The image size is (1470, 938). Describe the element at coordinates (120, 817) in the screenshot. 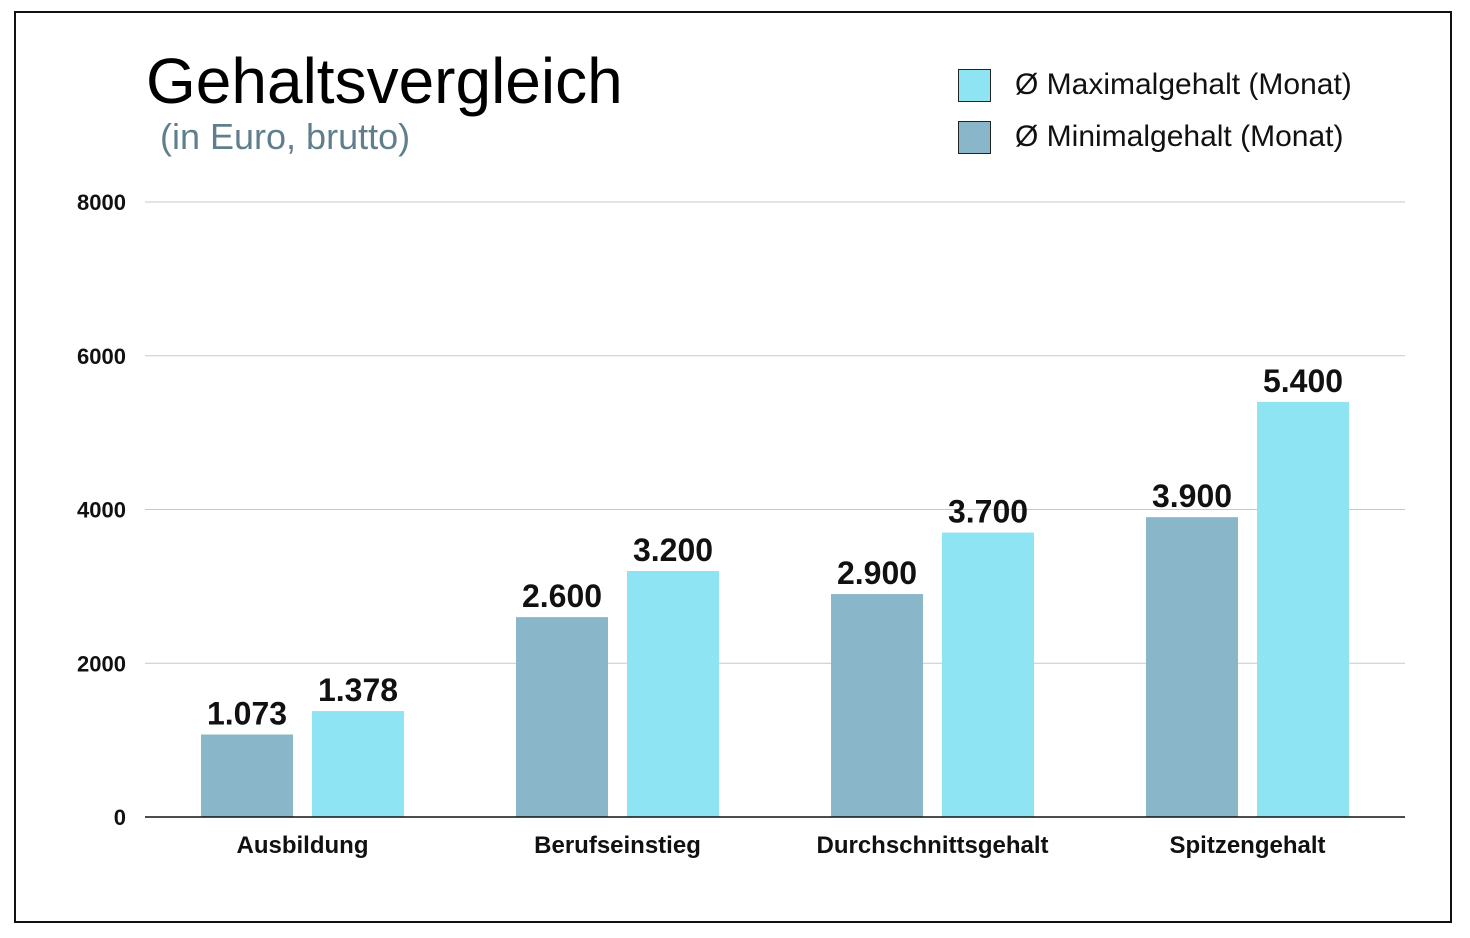

I see `y-tick-label: 0` at that location.